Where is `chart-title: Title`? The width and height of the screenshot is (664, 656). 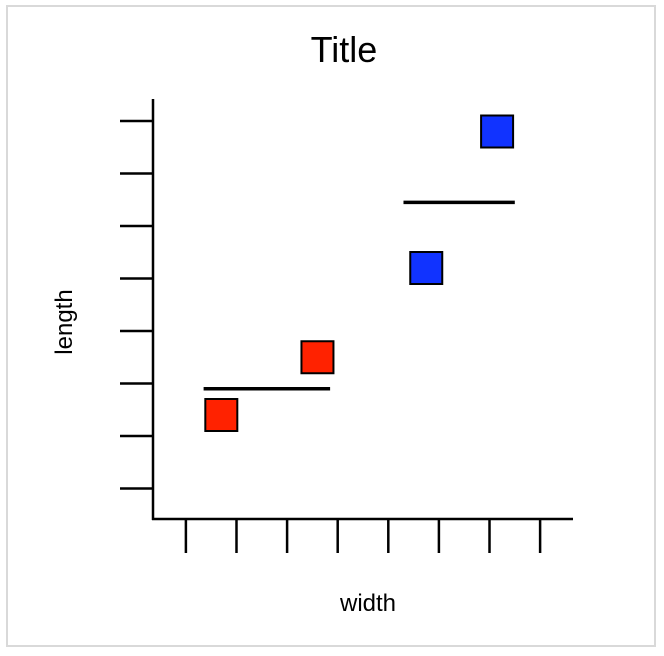 chart-title: Title is located at coordinates (344, 49).